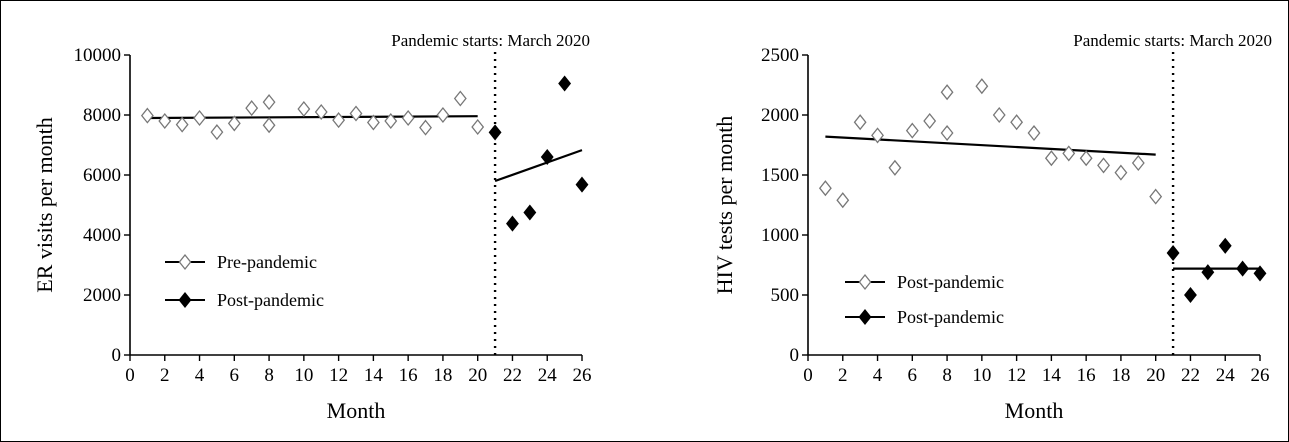  I want to click on y-tick-label: 1000, so click(780, 235).